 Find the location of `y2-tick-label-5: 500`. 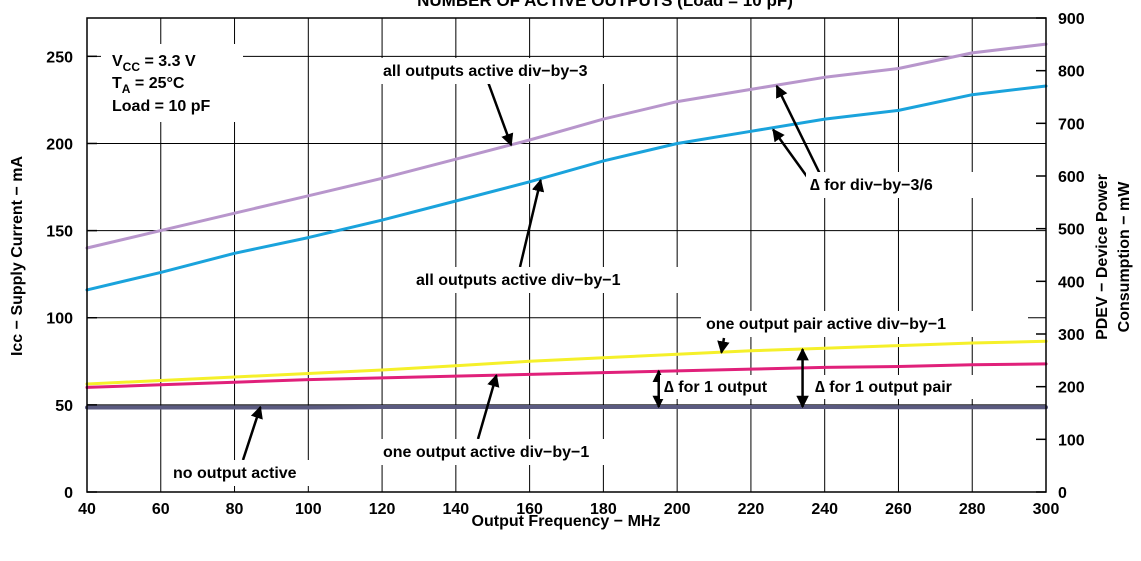

y2-tick-label-5: 500 is located at coordinates (1071, 230).